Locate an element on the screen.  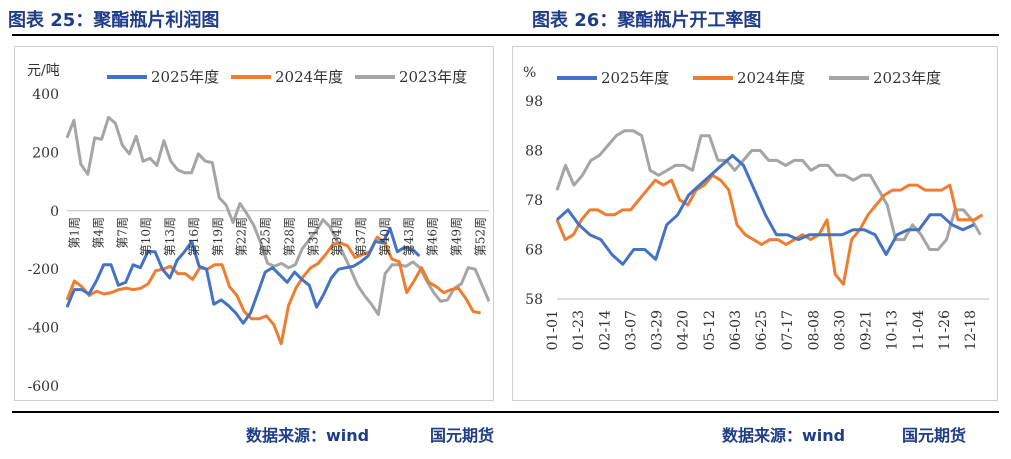
x-tick-label: 第37周 is located at coordinates (361, 236).